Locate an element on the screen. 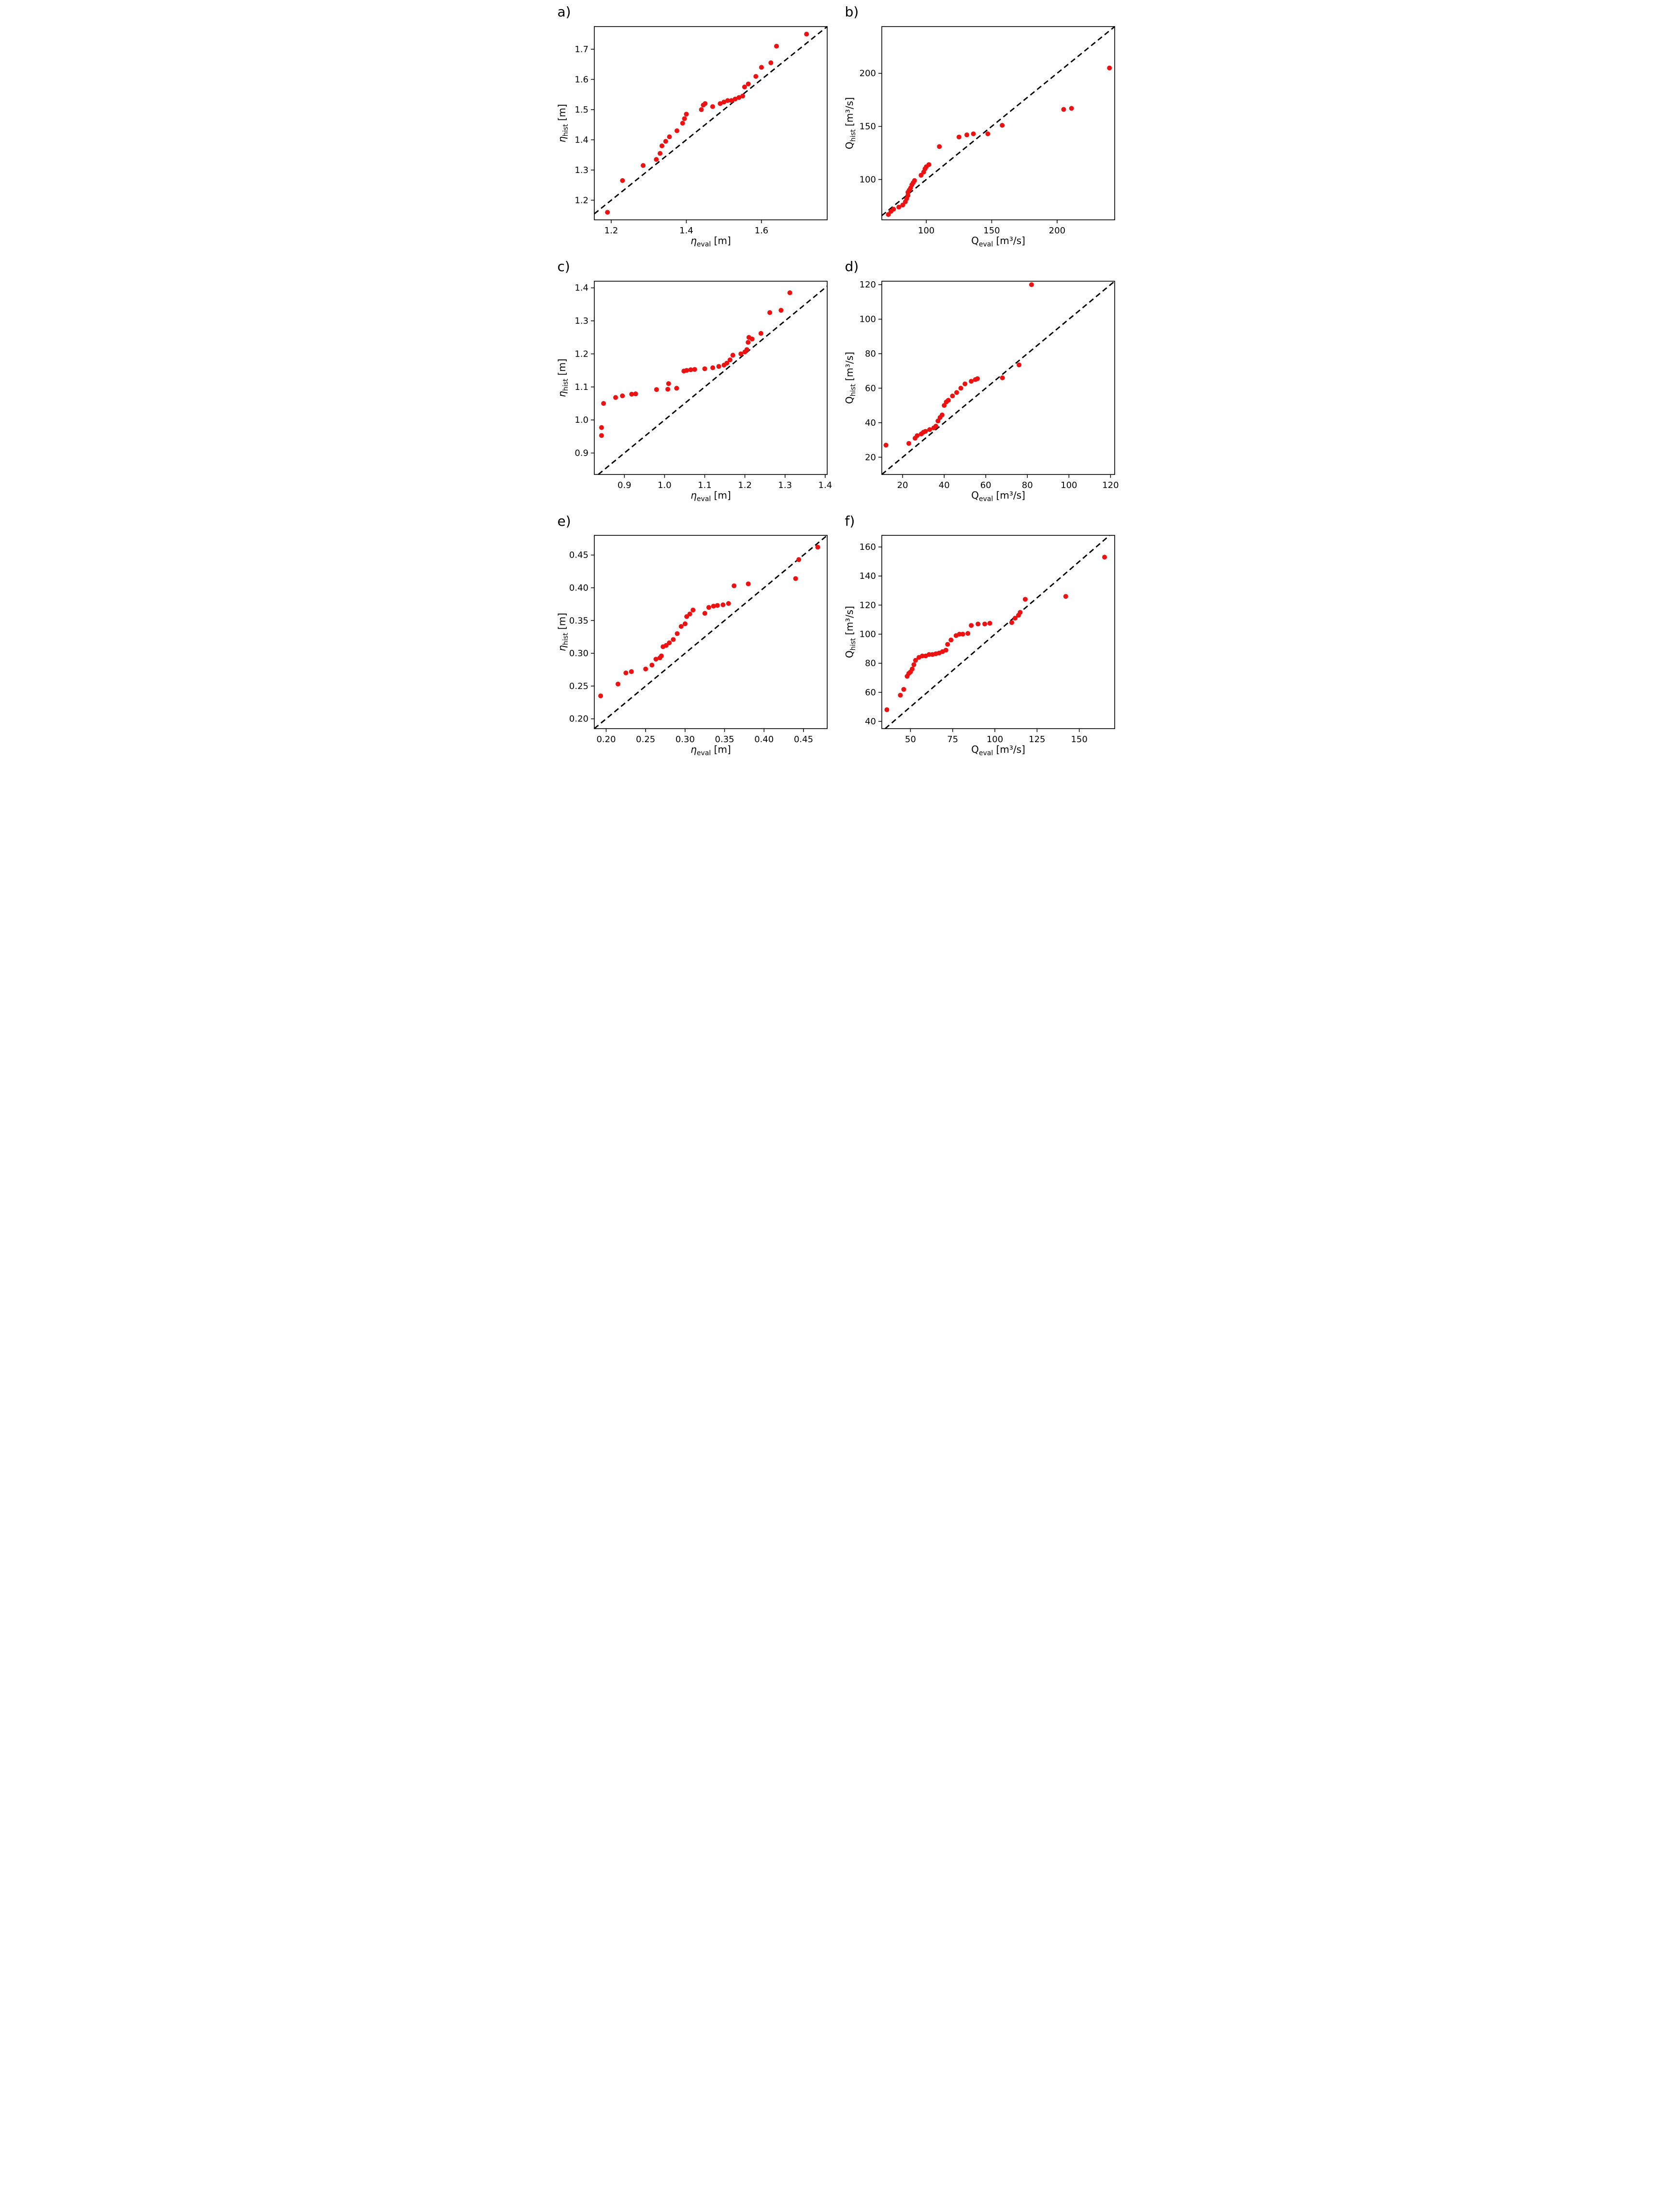 This screenshot has height=2211, width=1680. y-tick-label: 0.20 is located at coordinates (578, 719).